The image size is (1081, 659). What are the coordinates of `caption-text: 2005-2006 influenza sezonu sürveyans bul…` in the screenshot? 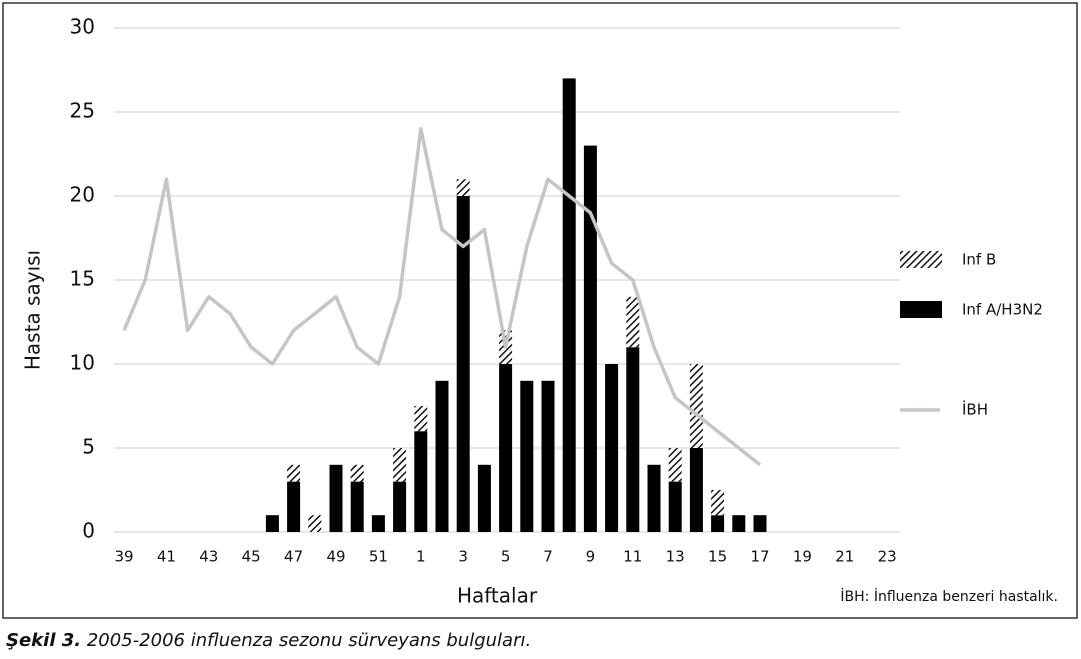 It's located at (309, 640).